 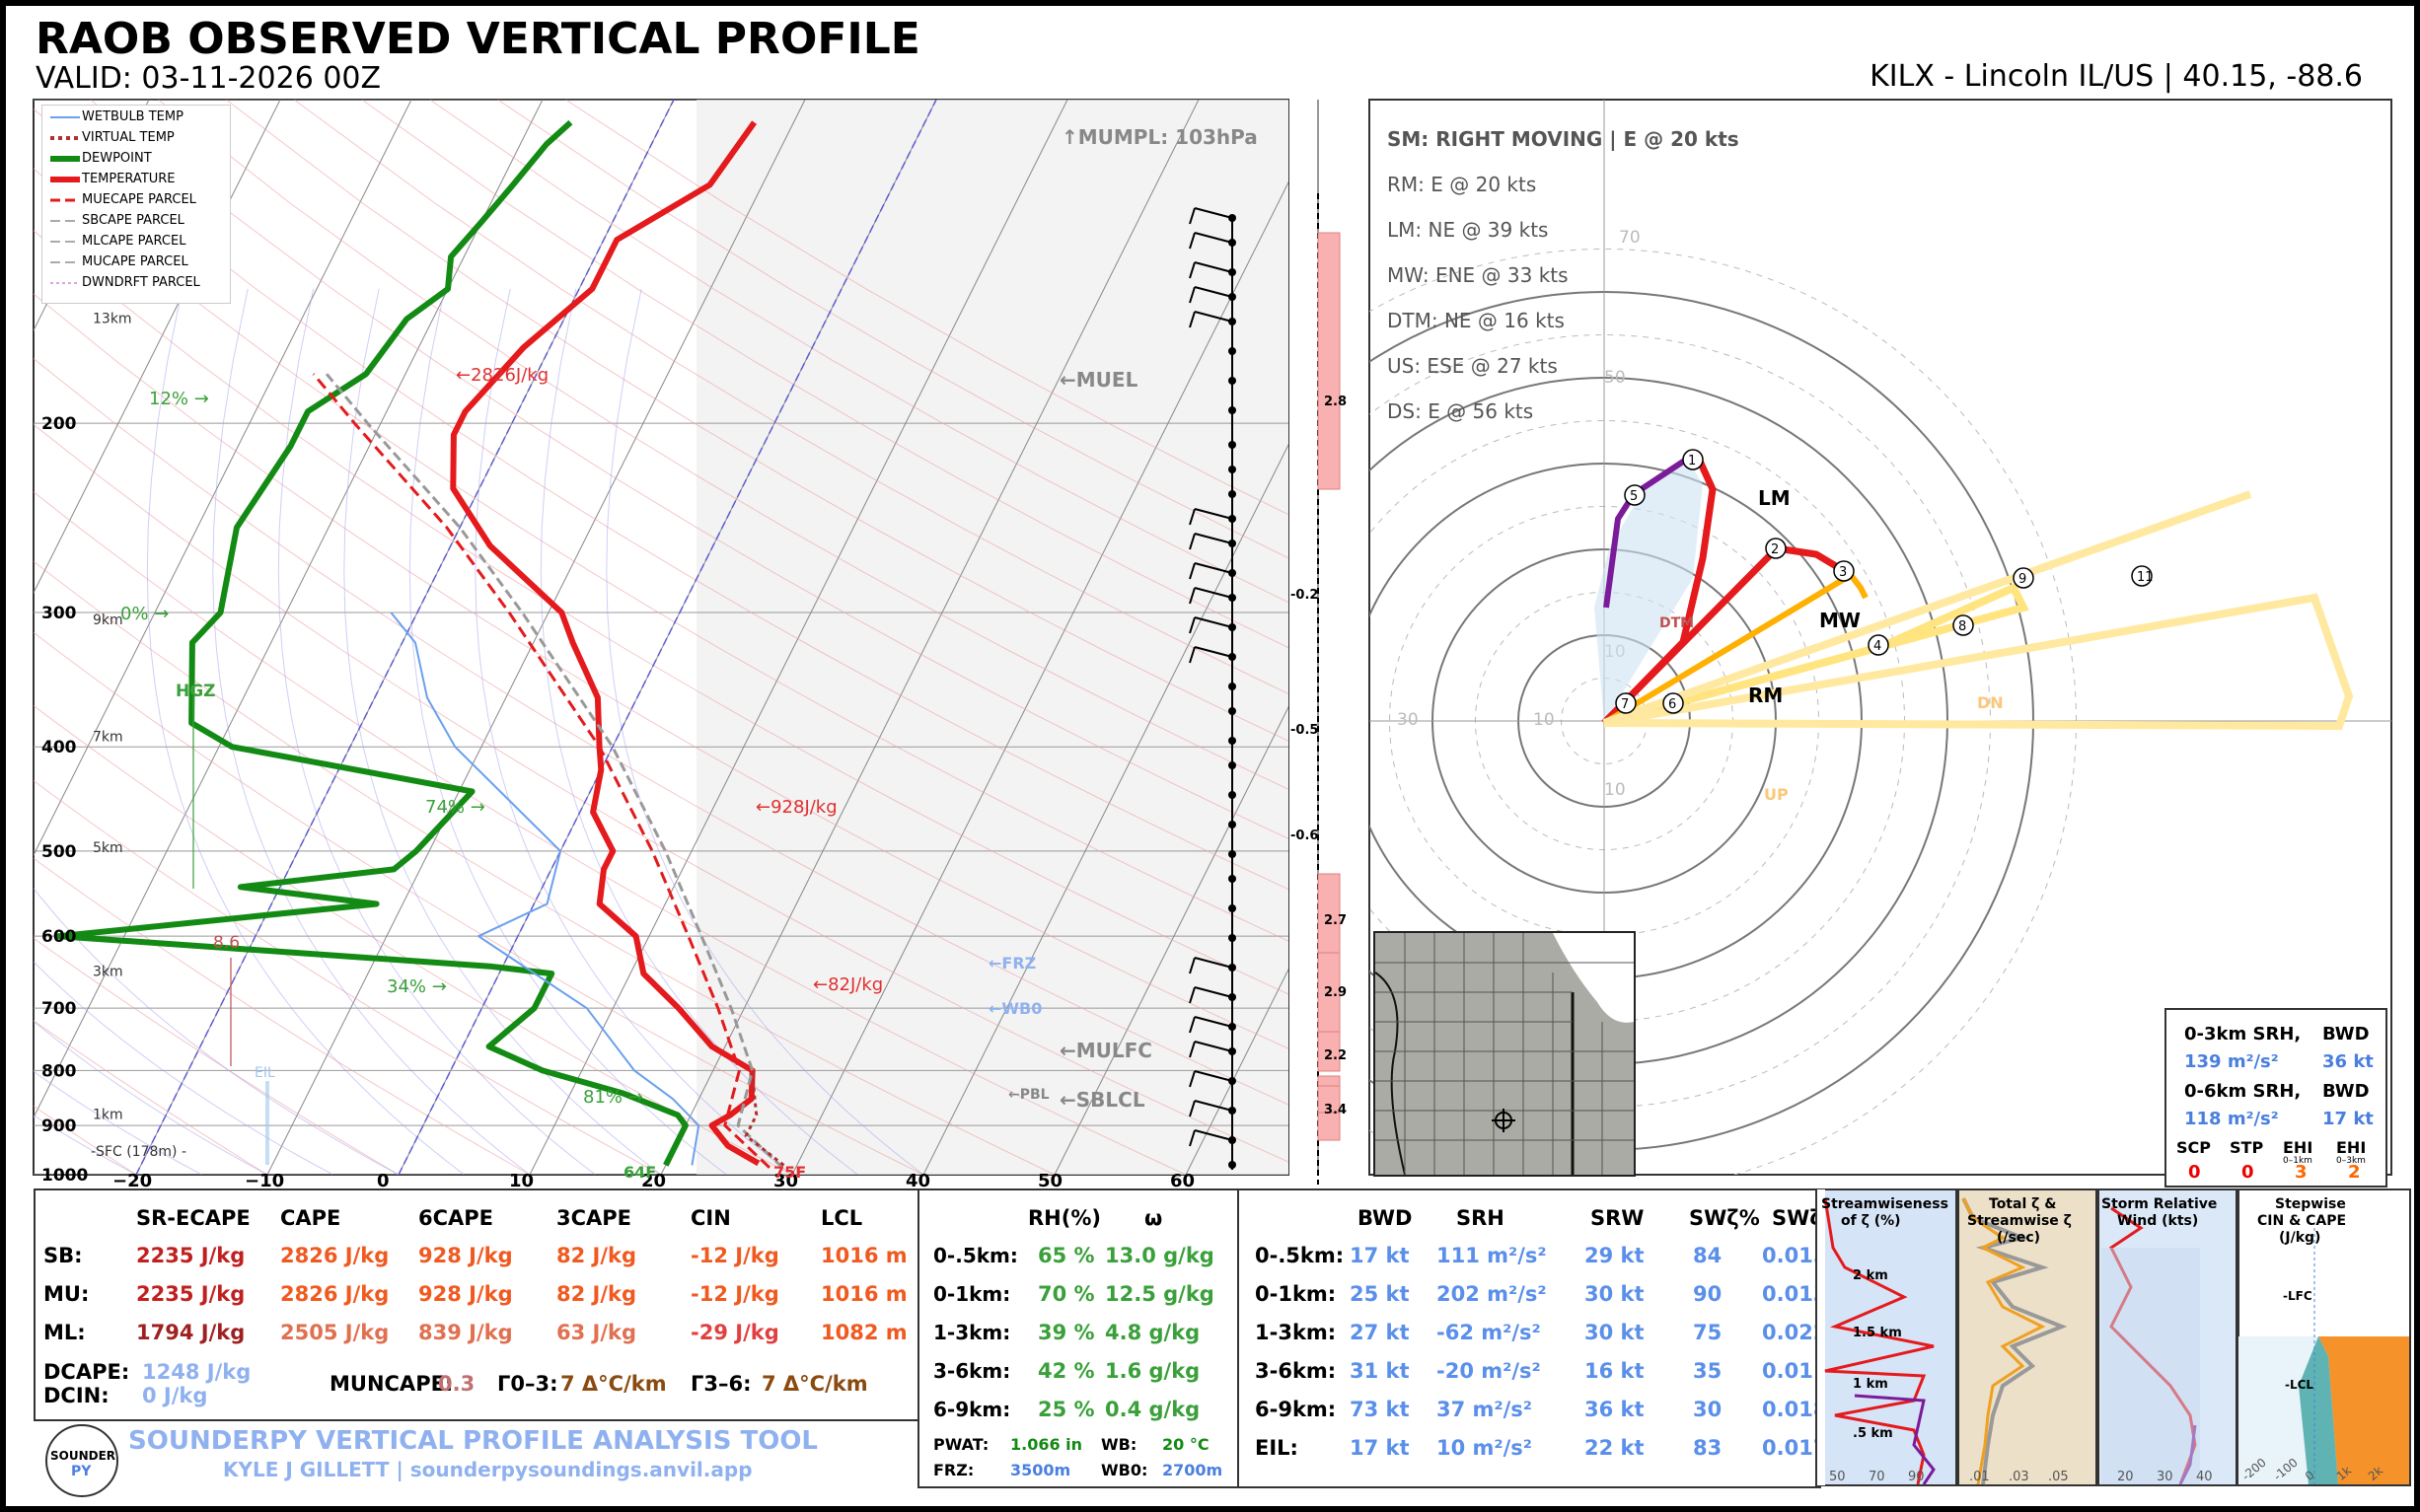 What do you see at coordinates (1460, 411) in the screenshot?
I see `ds-vector: DS: E @ 56 kts` at bounding box center [1460, 411].